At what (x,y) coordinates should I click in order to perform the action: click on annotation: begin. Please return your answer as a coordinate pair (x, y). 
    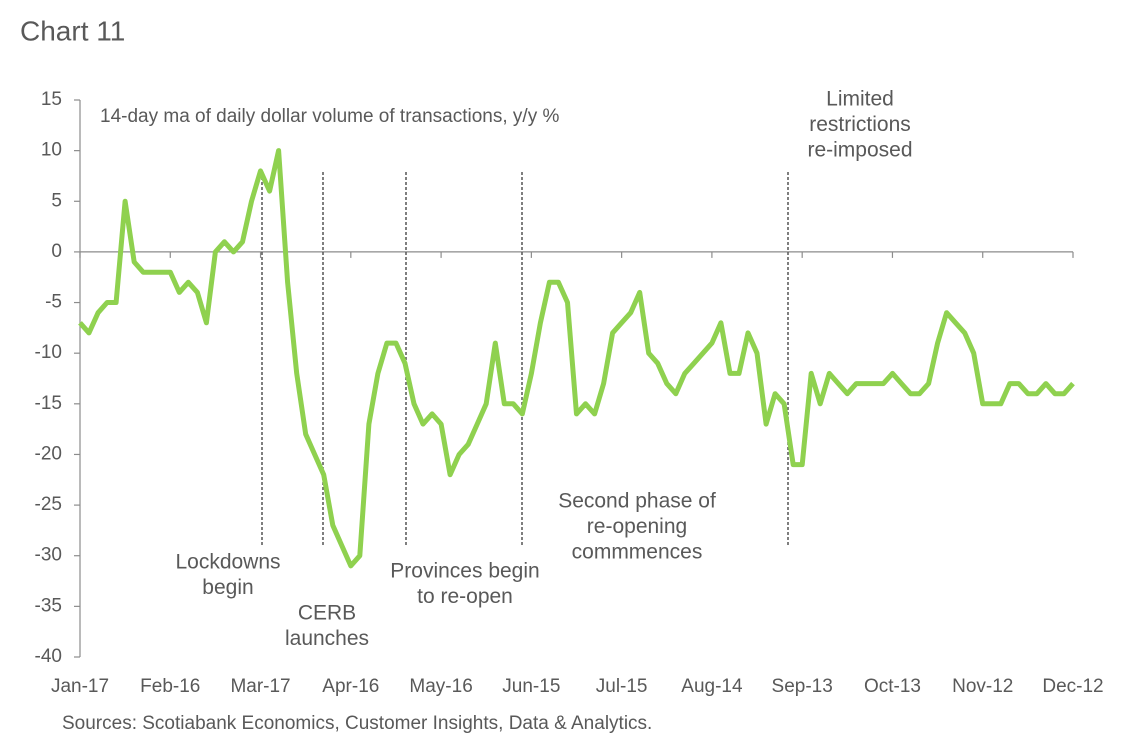
    Looking at the image, I should click on (227, 587).